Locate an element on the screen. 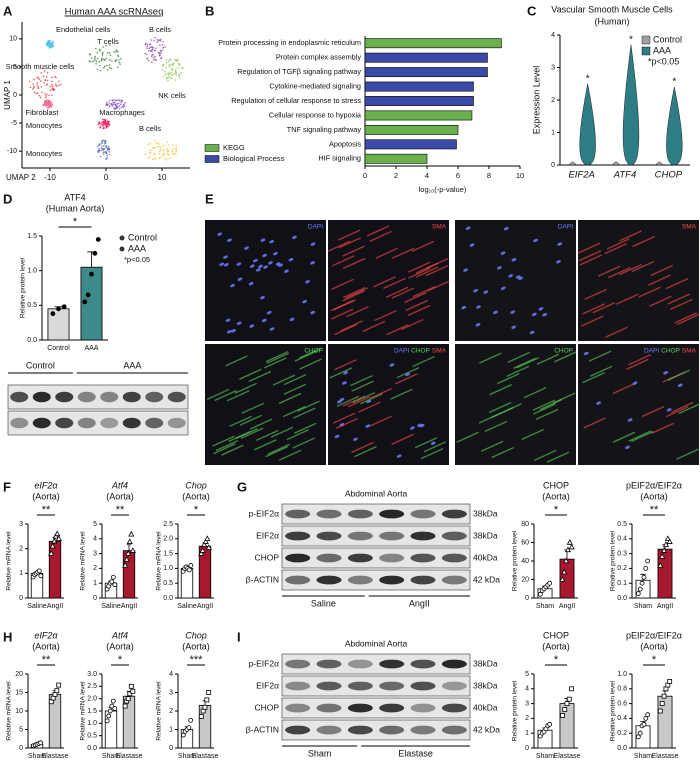  y-tick-label: 1.5 is located at coordinates (168, 553).